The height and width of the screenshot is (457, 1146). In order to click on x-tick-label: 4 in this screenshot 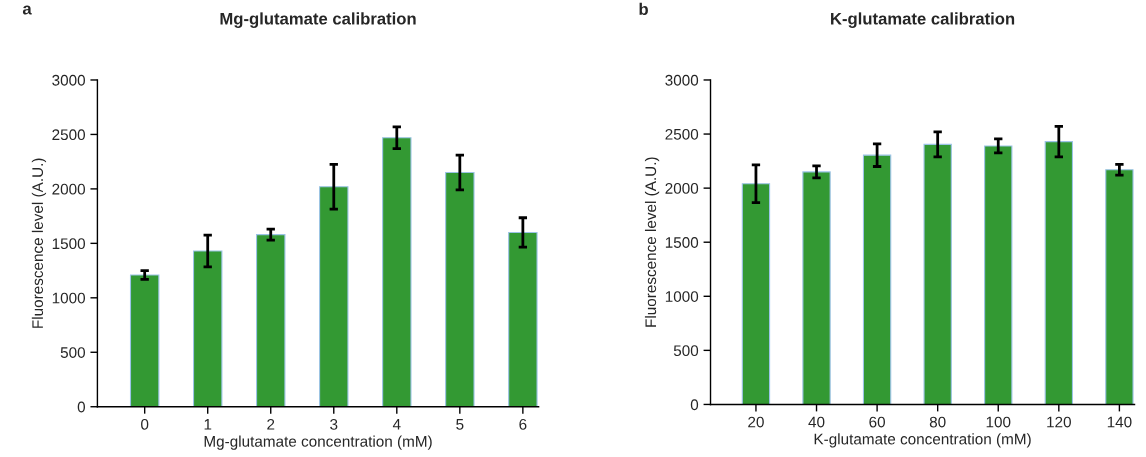, I will do `click(396, 424)`.